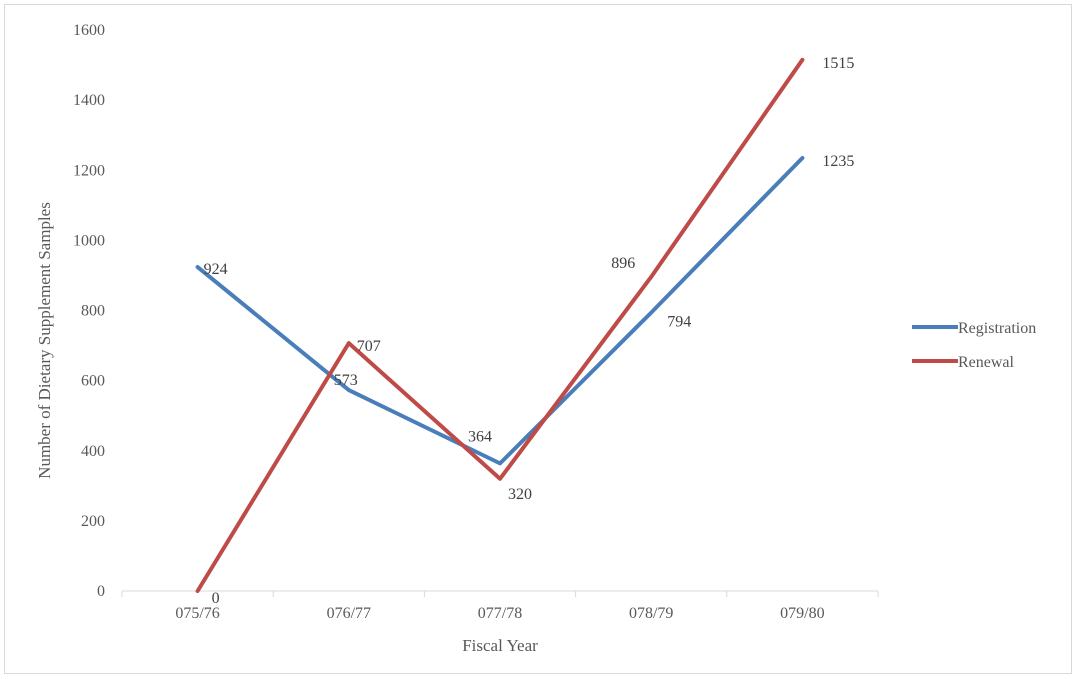 The width and height of the screenshot is (1078, 679). What do you see at coordinates (89, 30) in the screenshot?
I see `y-tick-label: 1600` at bounding box center [89, 30].